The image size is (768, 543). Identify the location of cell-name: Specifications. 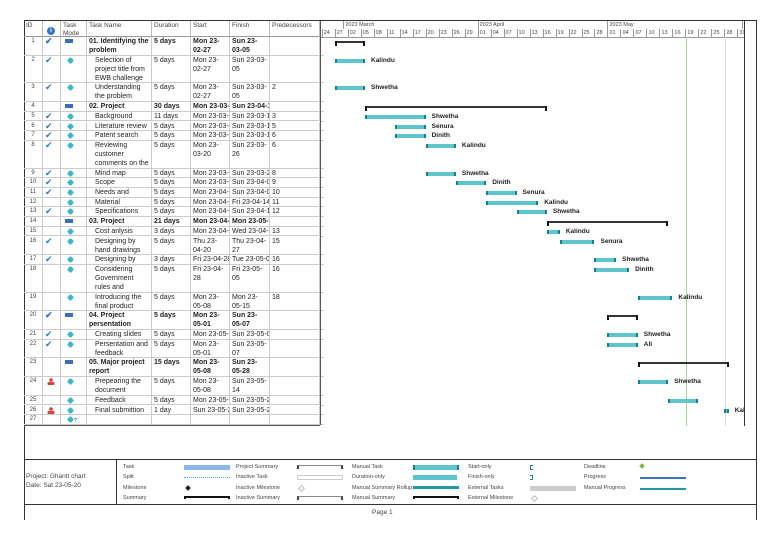
(119, 212).